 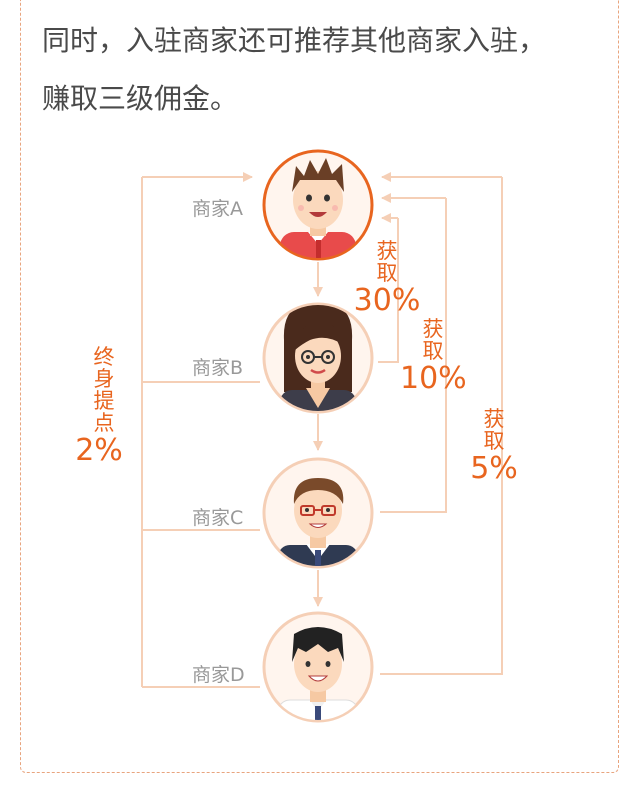 I want to click on commission-10-connector, so click(x=413, y=355).